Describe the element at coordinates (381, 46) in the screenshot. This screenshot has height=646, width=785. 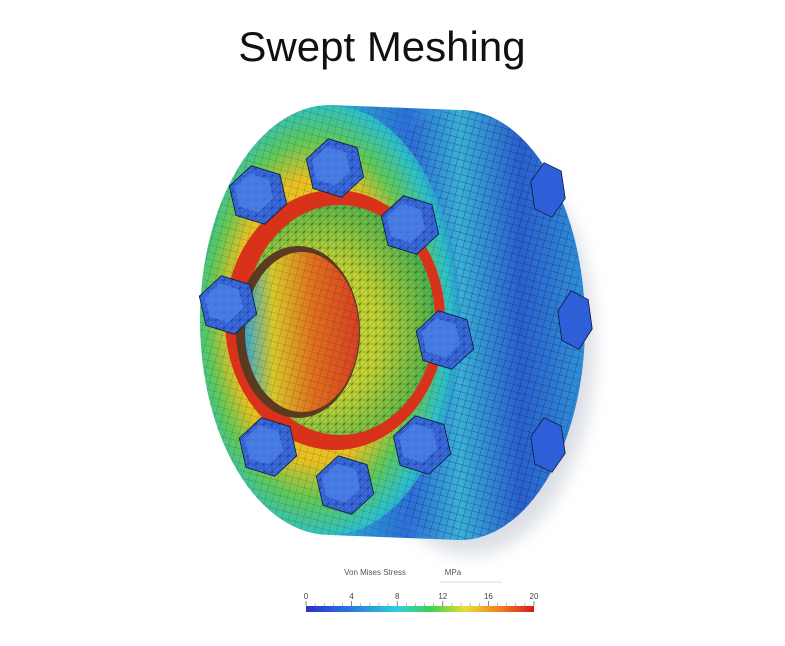
I see `title: Swept Meshing` at that location.